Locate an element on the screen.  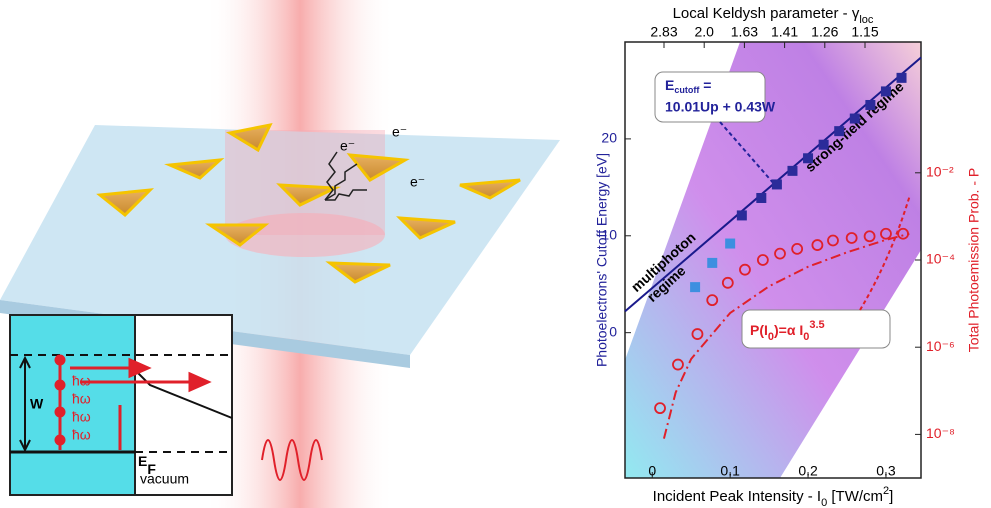
fit-line is located at coordinates (786, 335).